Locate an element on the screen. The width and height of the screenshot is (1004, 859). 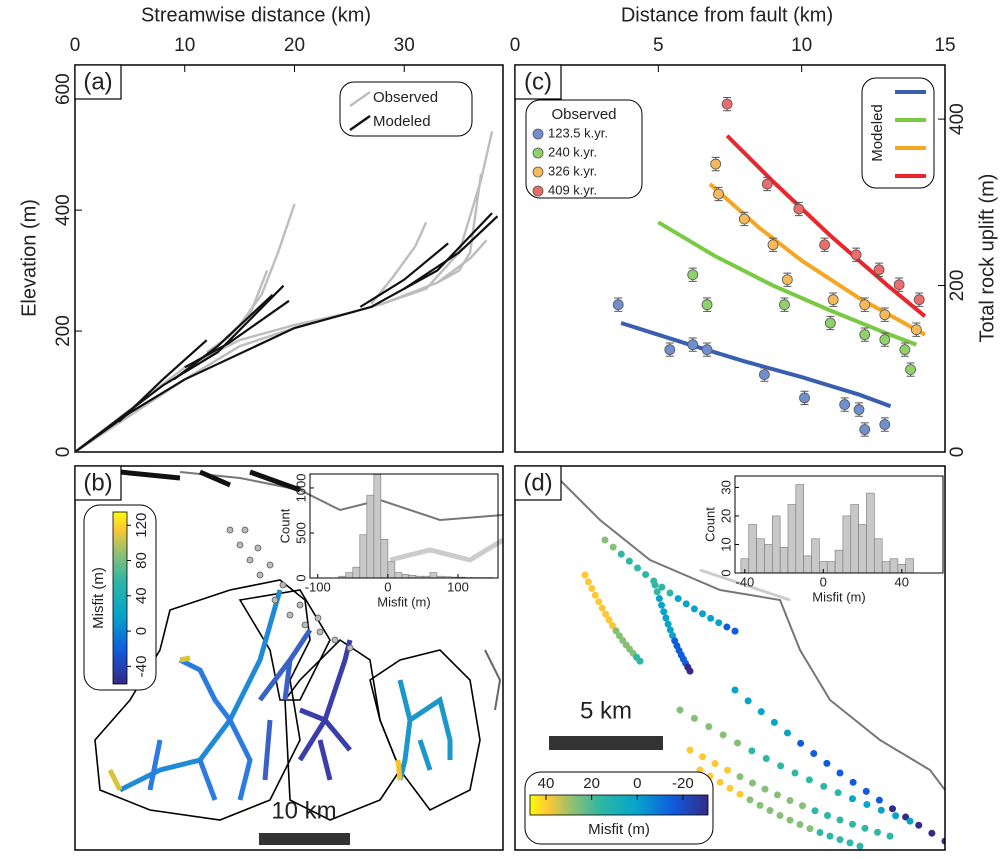
legend-label: 409 k.yr. is located at coordinates (572, 189).